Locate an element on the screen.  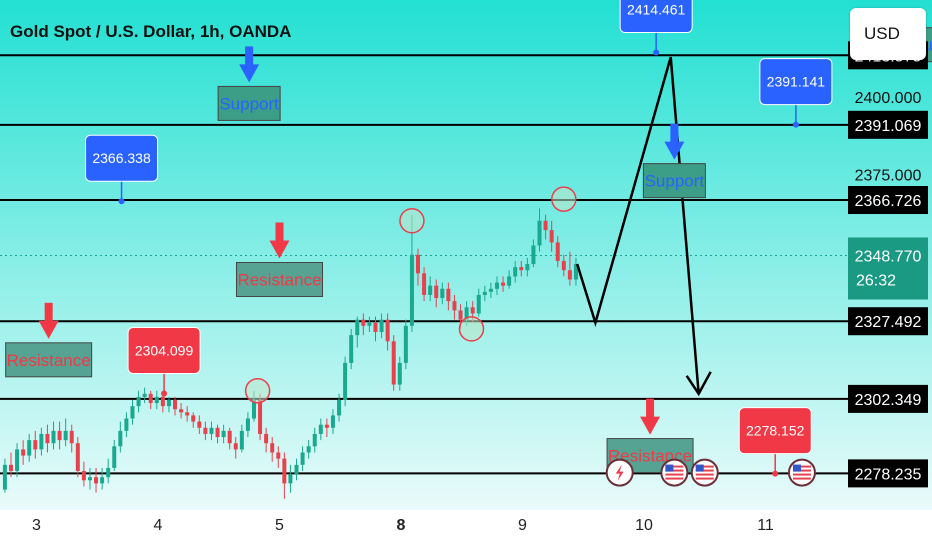
time-axis-tick: 9 is located at coordinates (522, 525).